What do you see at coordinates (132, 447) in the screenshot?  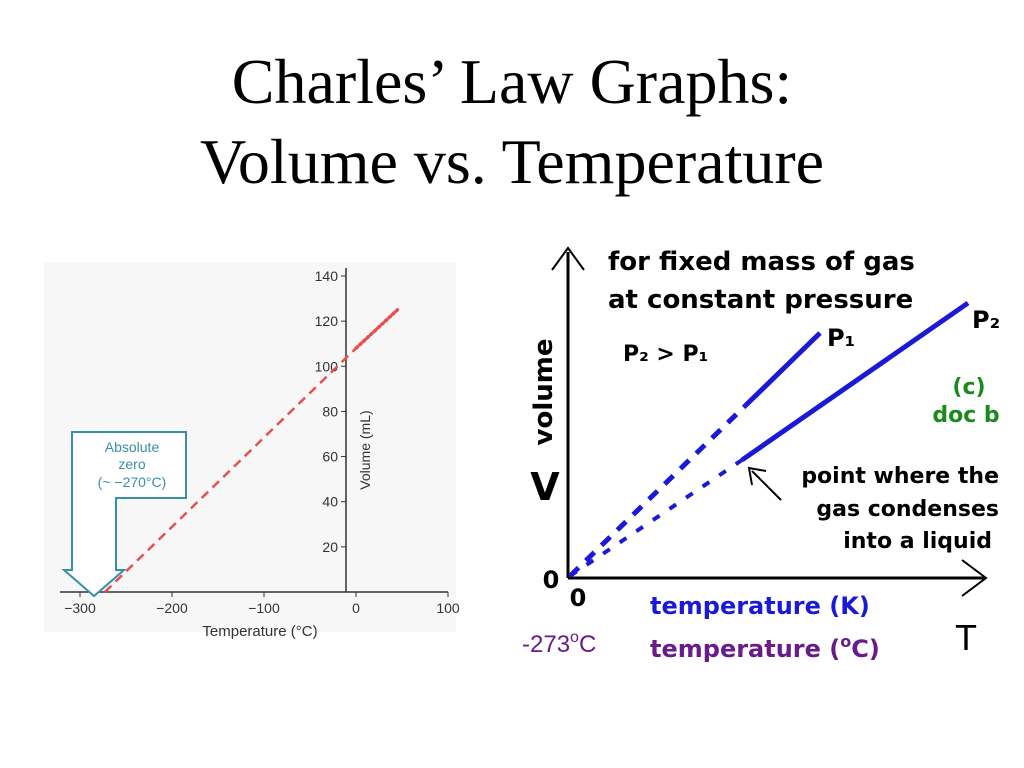 I see `callout-line-1: Absolute` at bounding box center [132, 447].